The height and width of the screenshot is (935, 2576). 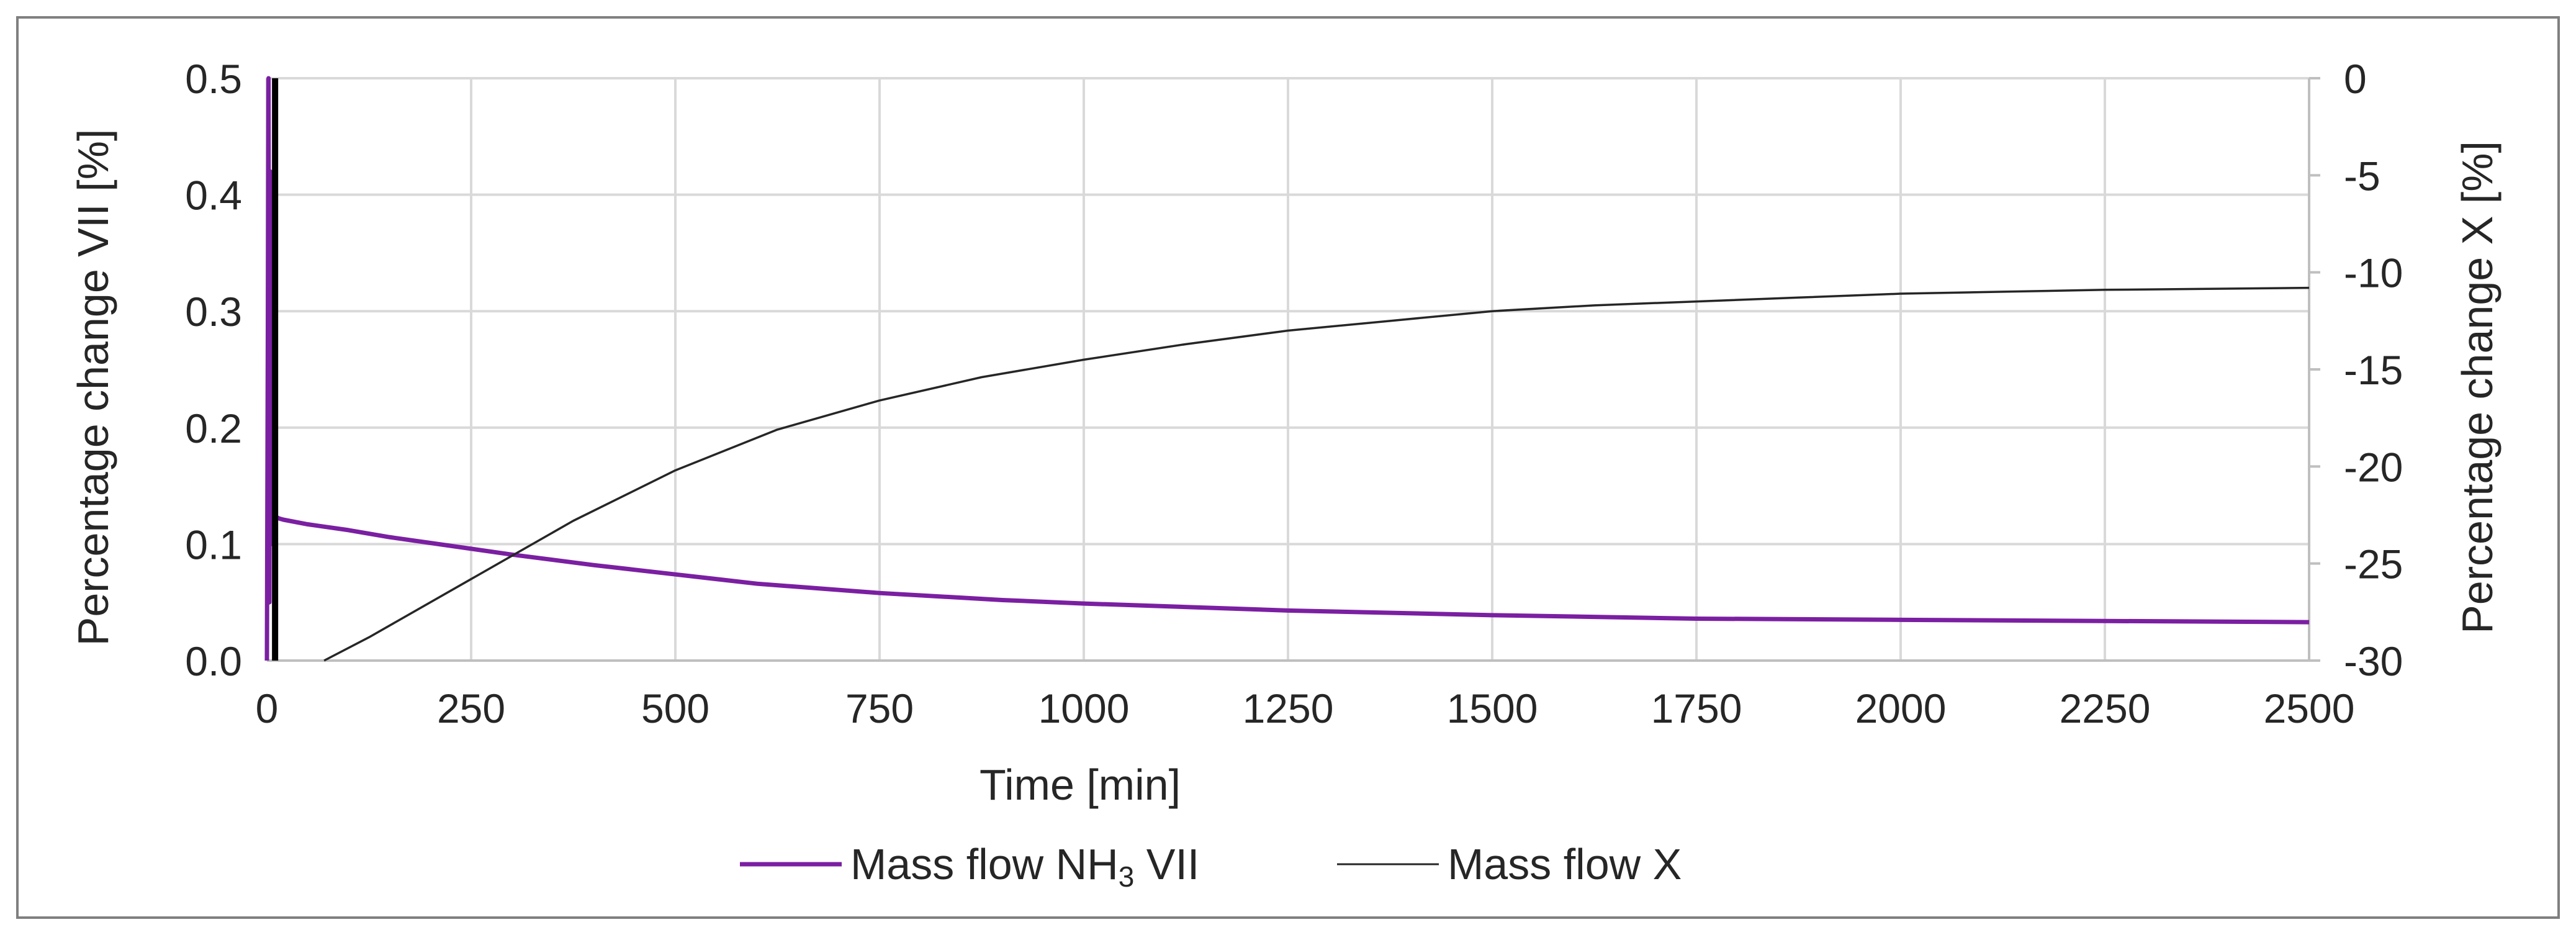 I want to click on x-tick-label: 250, so click(x=471, y=708).